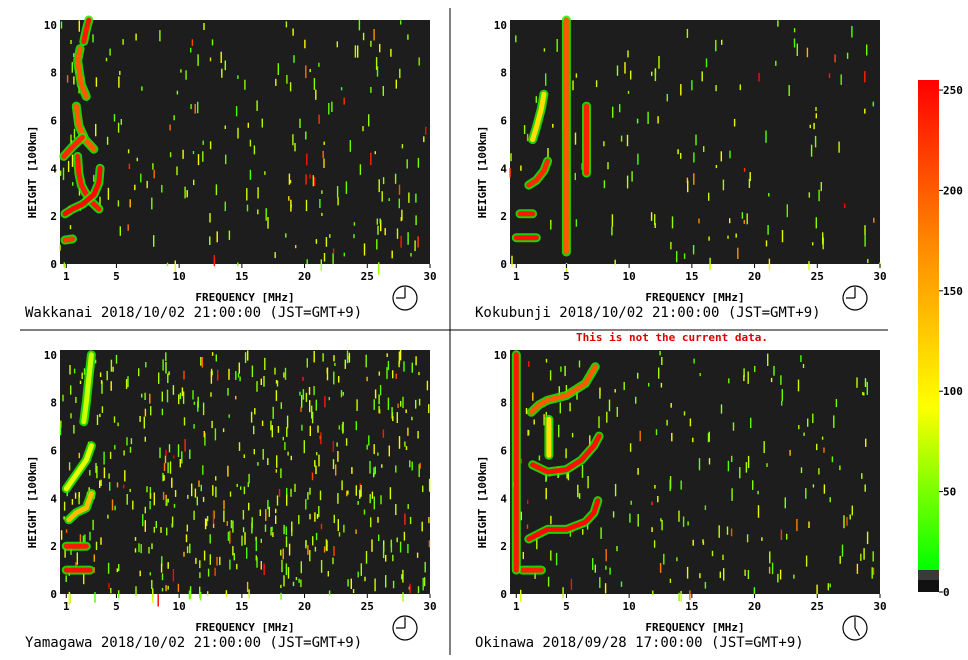 The height and width of the screenshot is (660, 968). What do you see at coordinates (928, 586) in the screenshot?
I see `colorbar-zero-band` at bounding box center [928, 586].